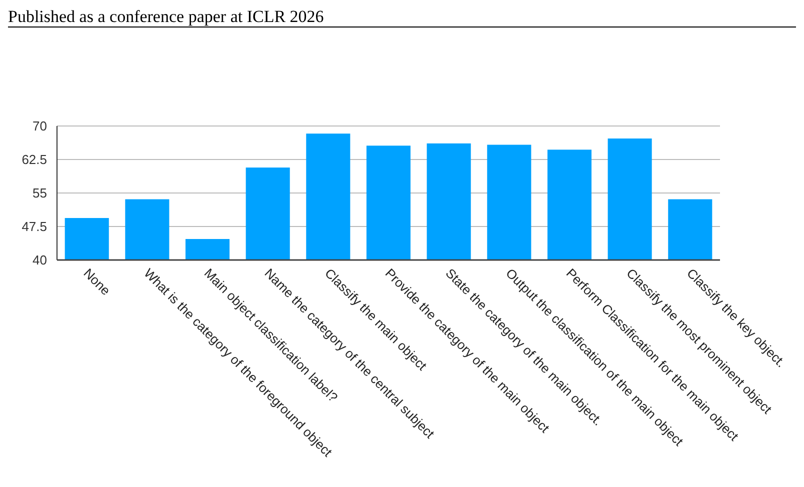 This screenshot has width=804, height=487. Describe the element at coordinates (166, 16) in the screenshot. I see `text: Published as a conference paper at ICLR 2026` at that location.